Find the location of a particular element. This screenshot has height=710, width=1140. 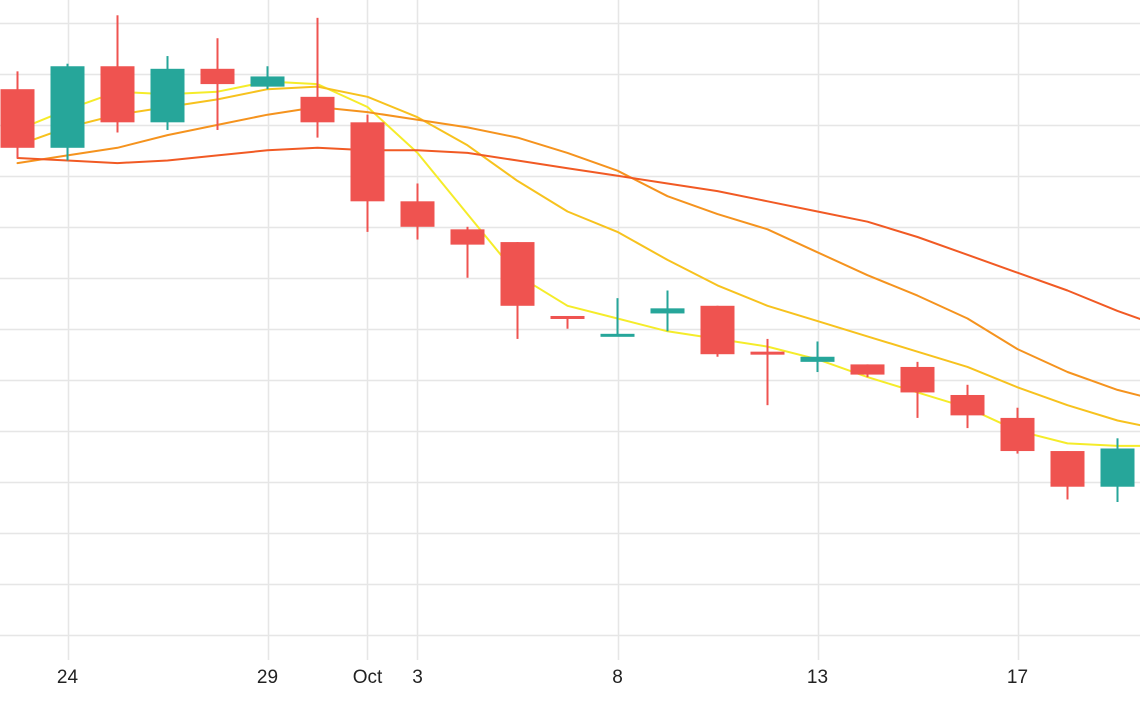

x-tick-label: 24 is located at coordinates (68, 677).